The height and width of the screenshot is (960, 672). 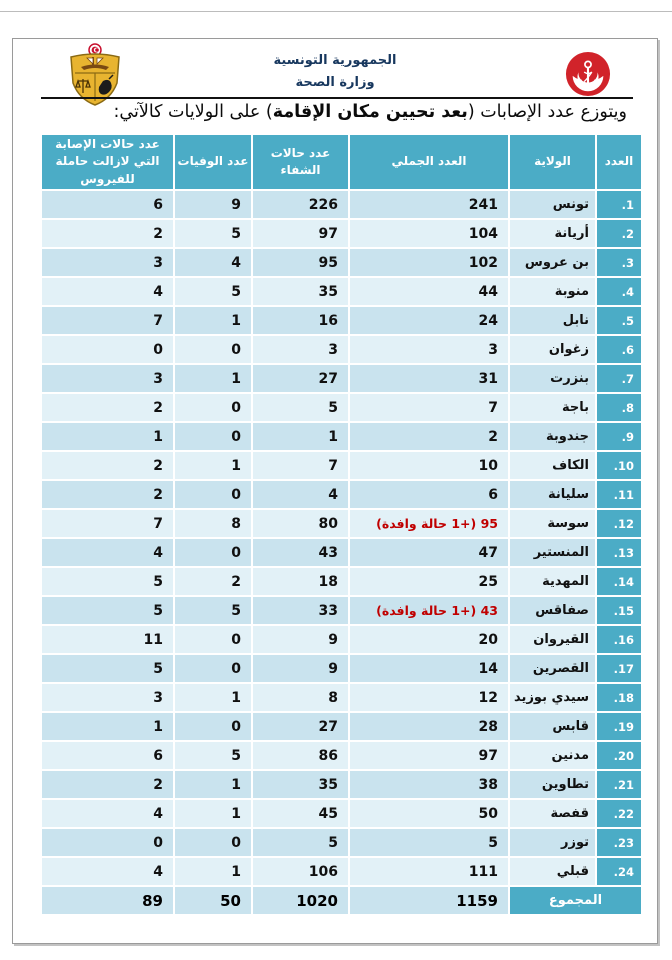 I want to click on total-deaths-value: 50, so click(x=213, y=901).